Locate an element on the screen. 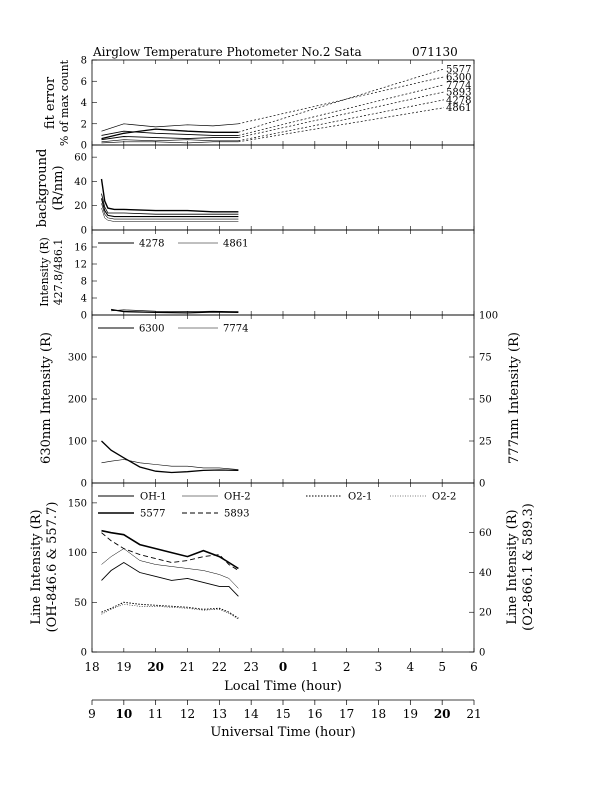  universal-time-tick-label: 9 is located at coordinates (92, 714).